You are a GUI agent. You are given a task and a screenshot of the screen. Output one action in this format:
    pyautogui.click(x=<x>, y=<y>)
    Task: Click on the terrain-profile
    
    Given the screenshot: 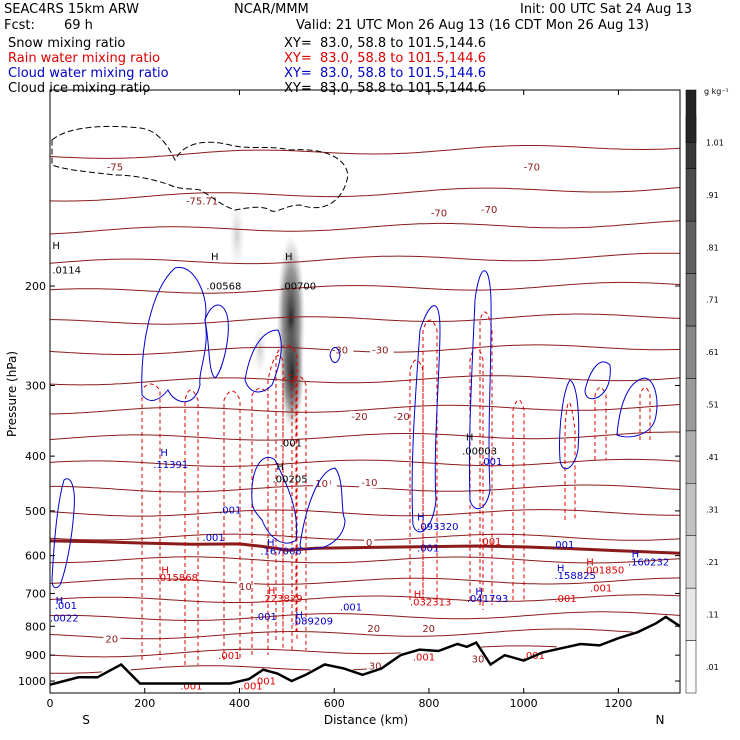 What is the action you would take?
    pyautogui.click(x=365, y=650)
    